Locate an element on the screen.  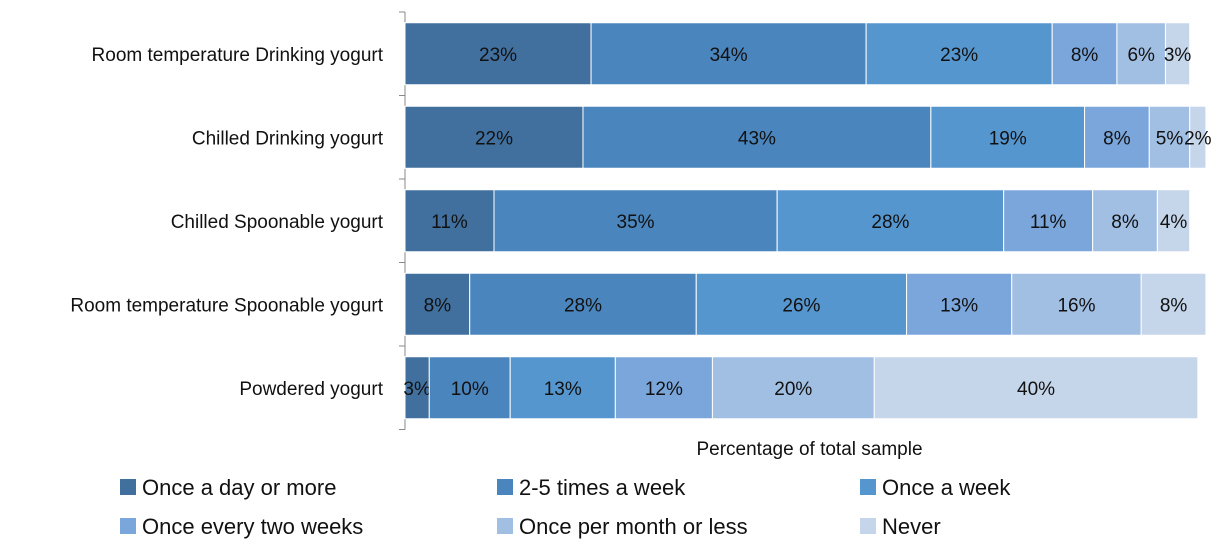
data-label: 40% is located at coordinates (1036, 389).